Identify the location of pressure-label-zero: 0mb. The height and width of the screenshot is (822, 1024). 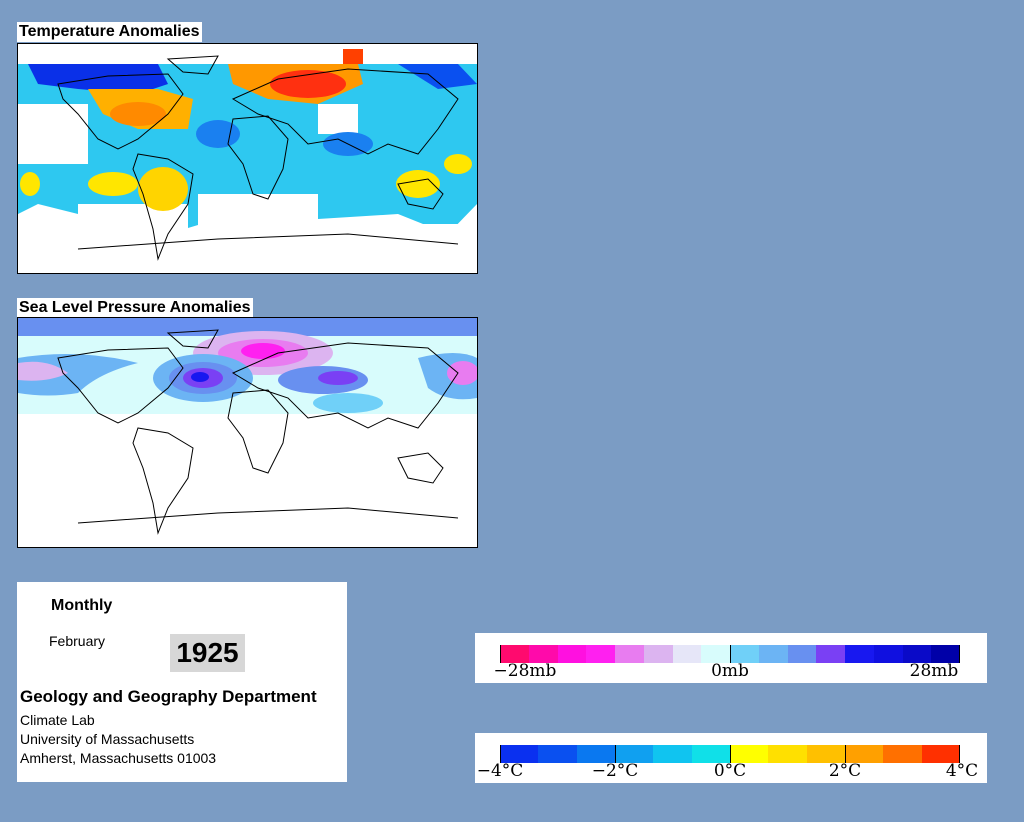
(730, 671).